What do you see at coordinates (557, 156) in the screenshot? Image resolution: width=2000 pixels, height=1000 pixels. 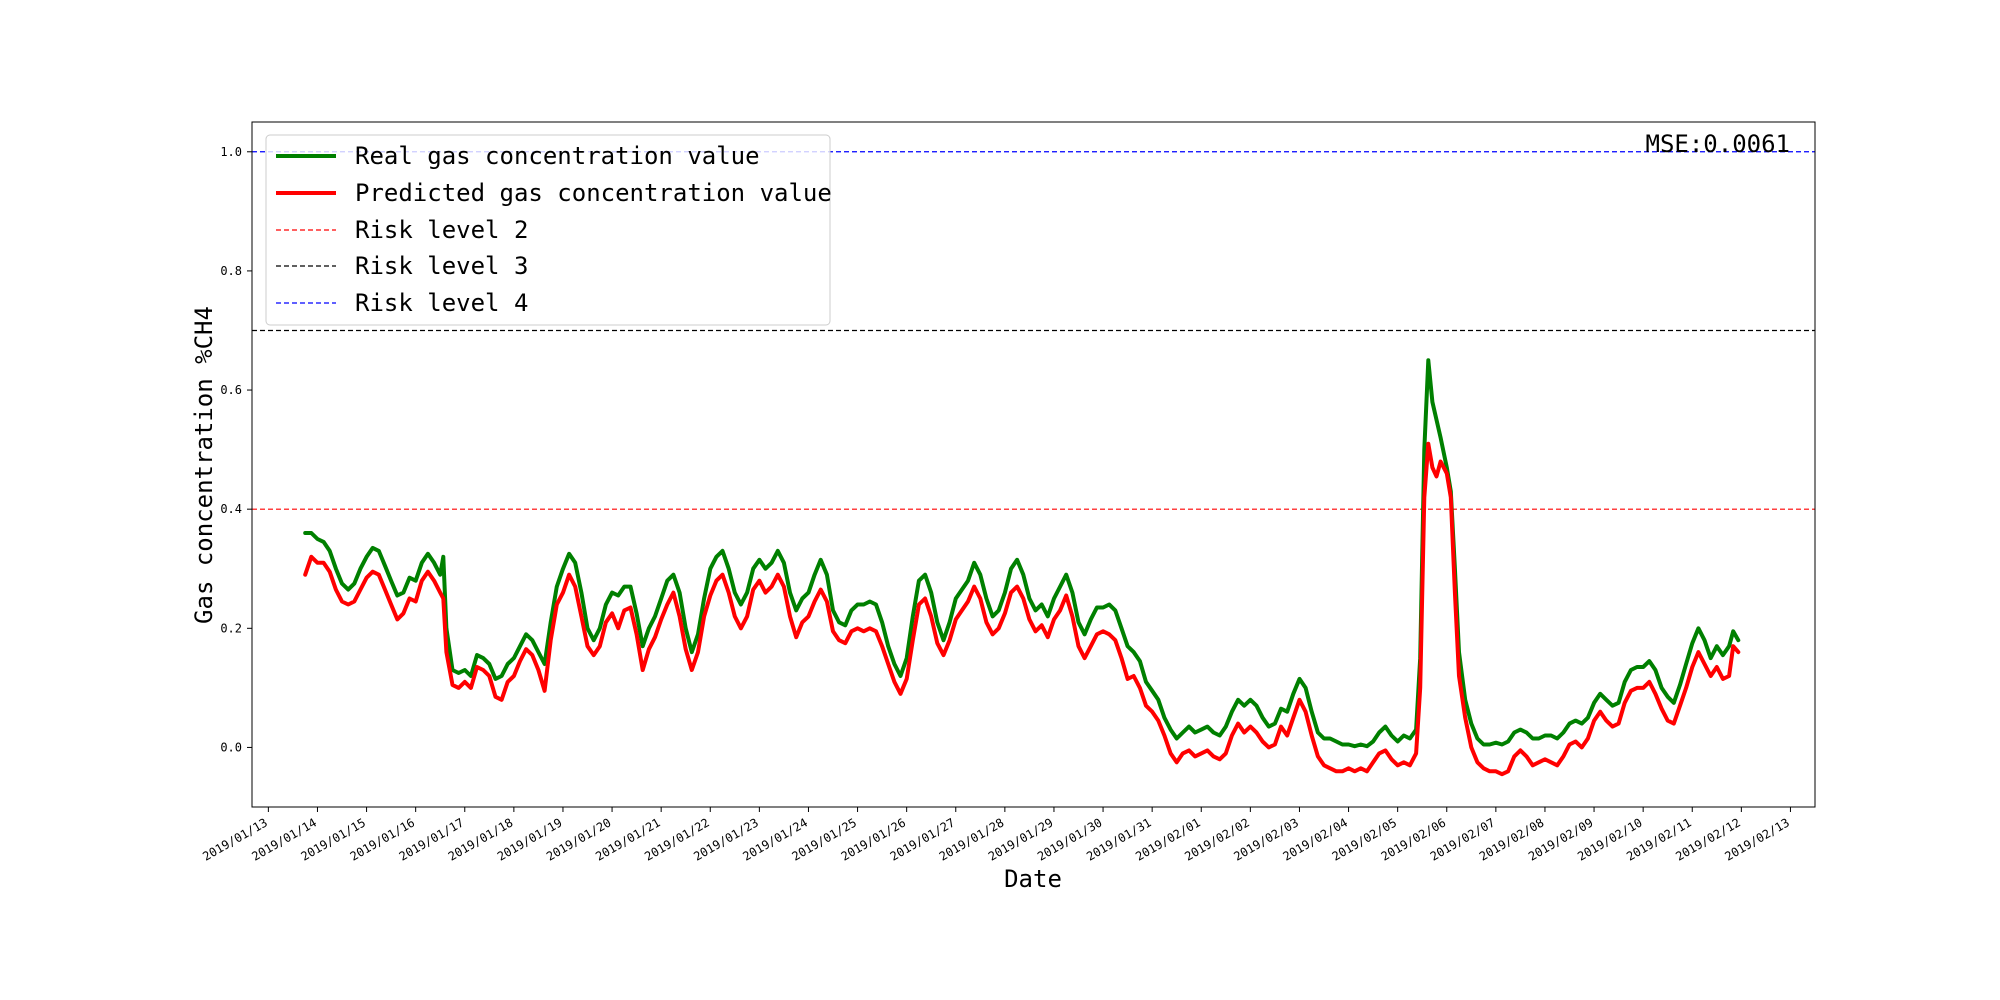 I see `legend-label-real: Real gas concentration value` at bounding box center [557, 156].